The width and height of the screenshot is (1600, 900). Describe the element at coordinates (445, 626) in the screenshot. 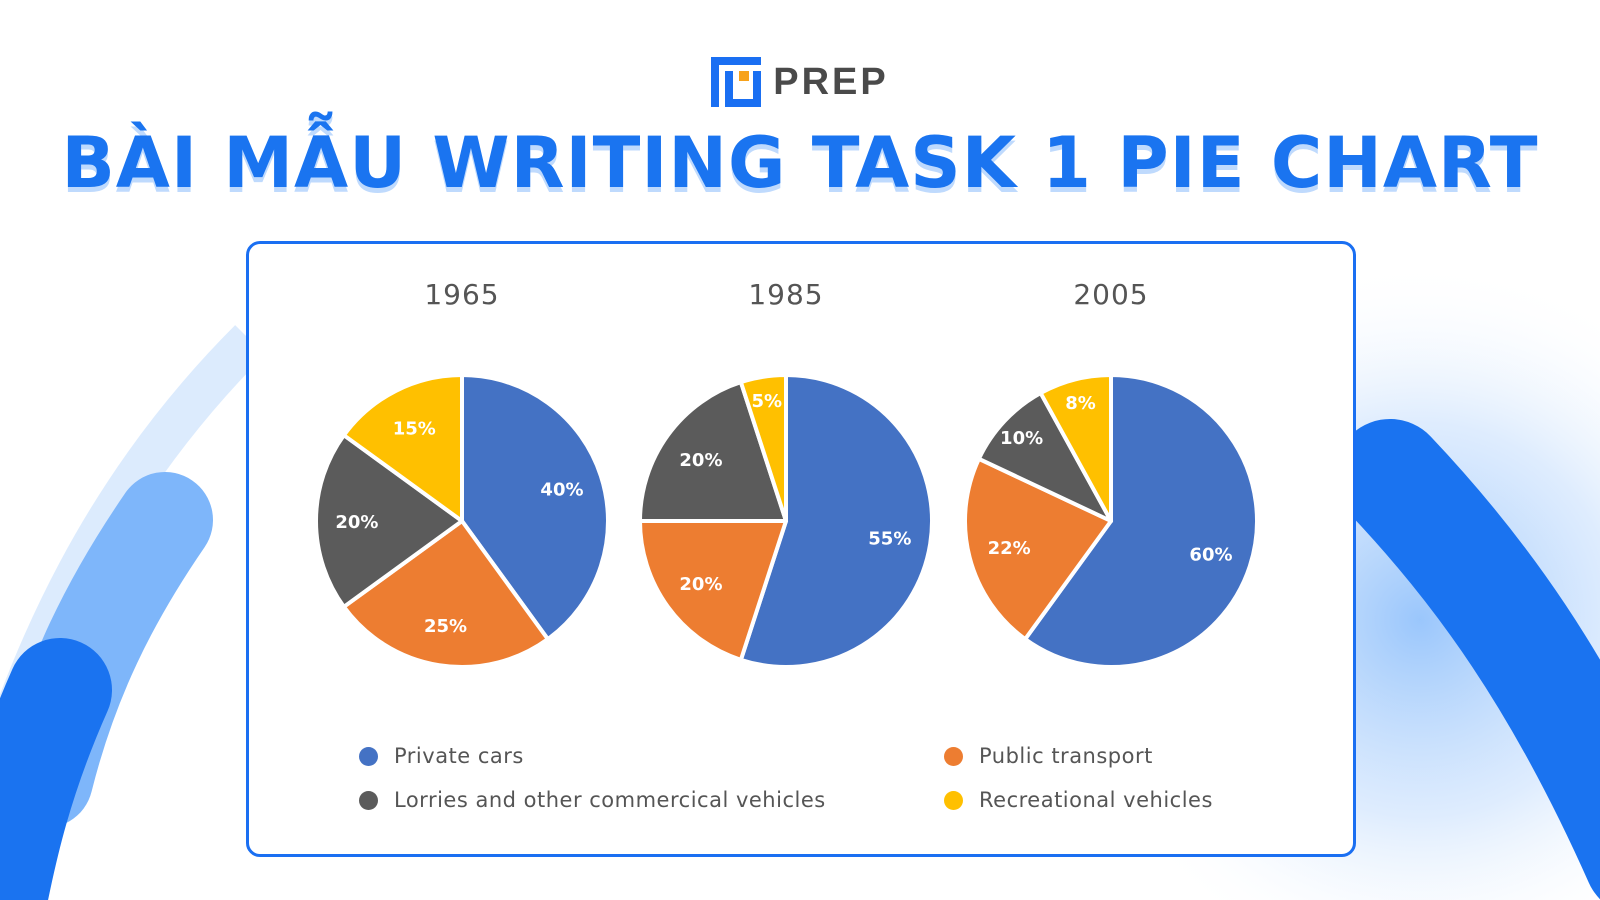

I see `slice-label: 25%` at that location.